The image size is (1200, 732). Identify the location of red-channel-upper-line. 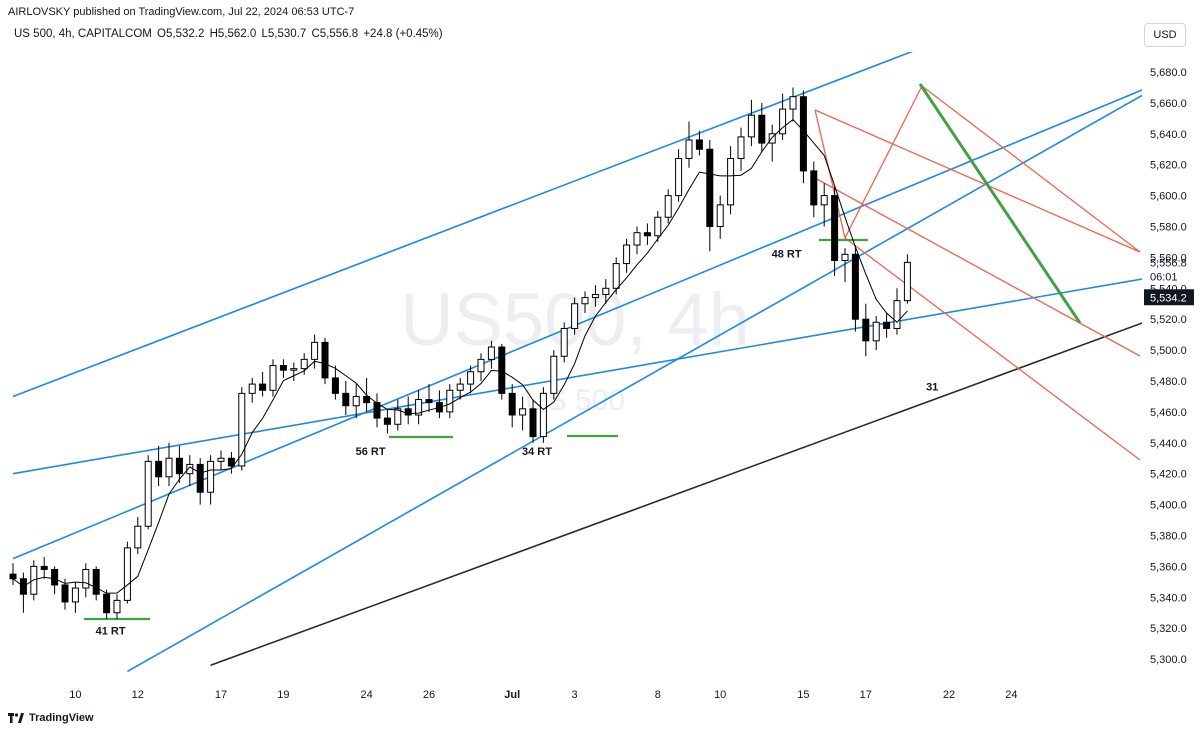
(977, 181).